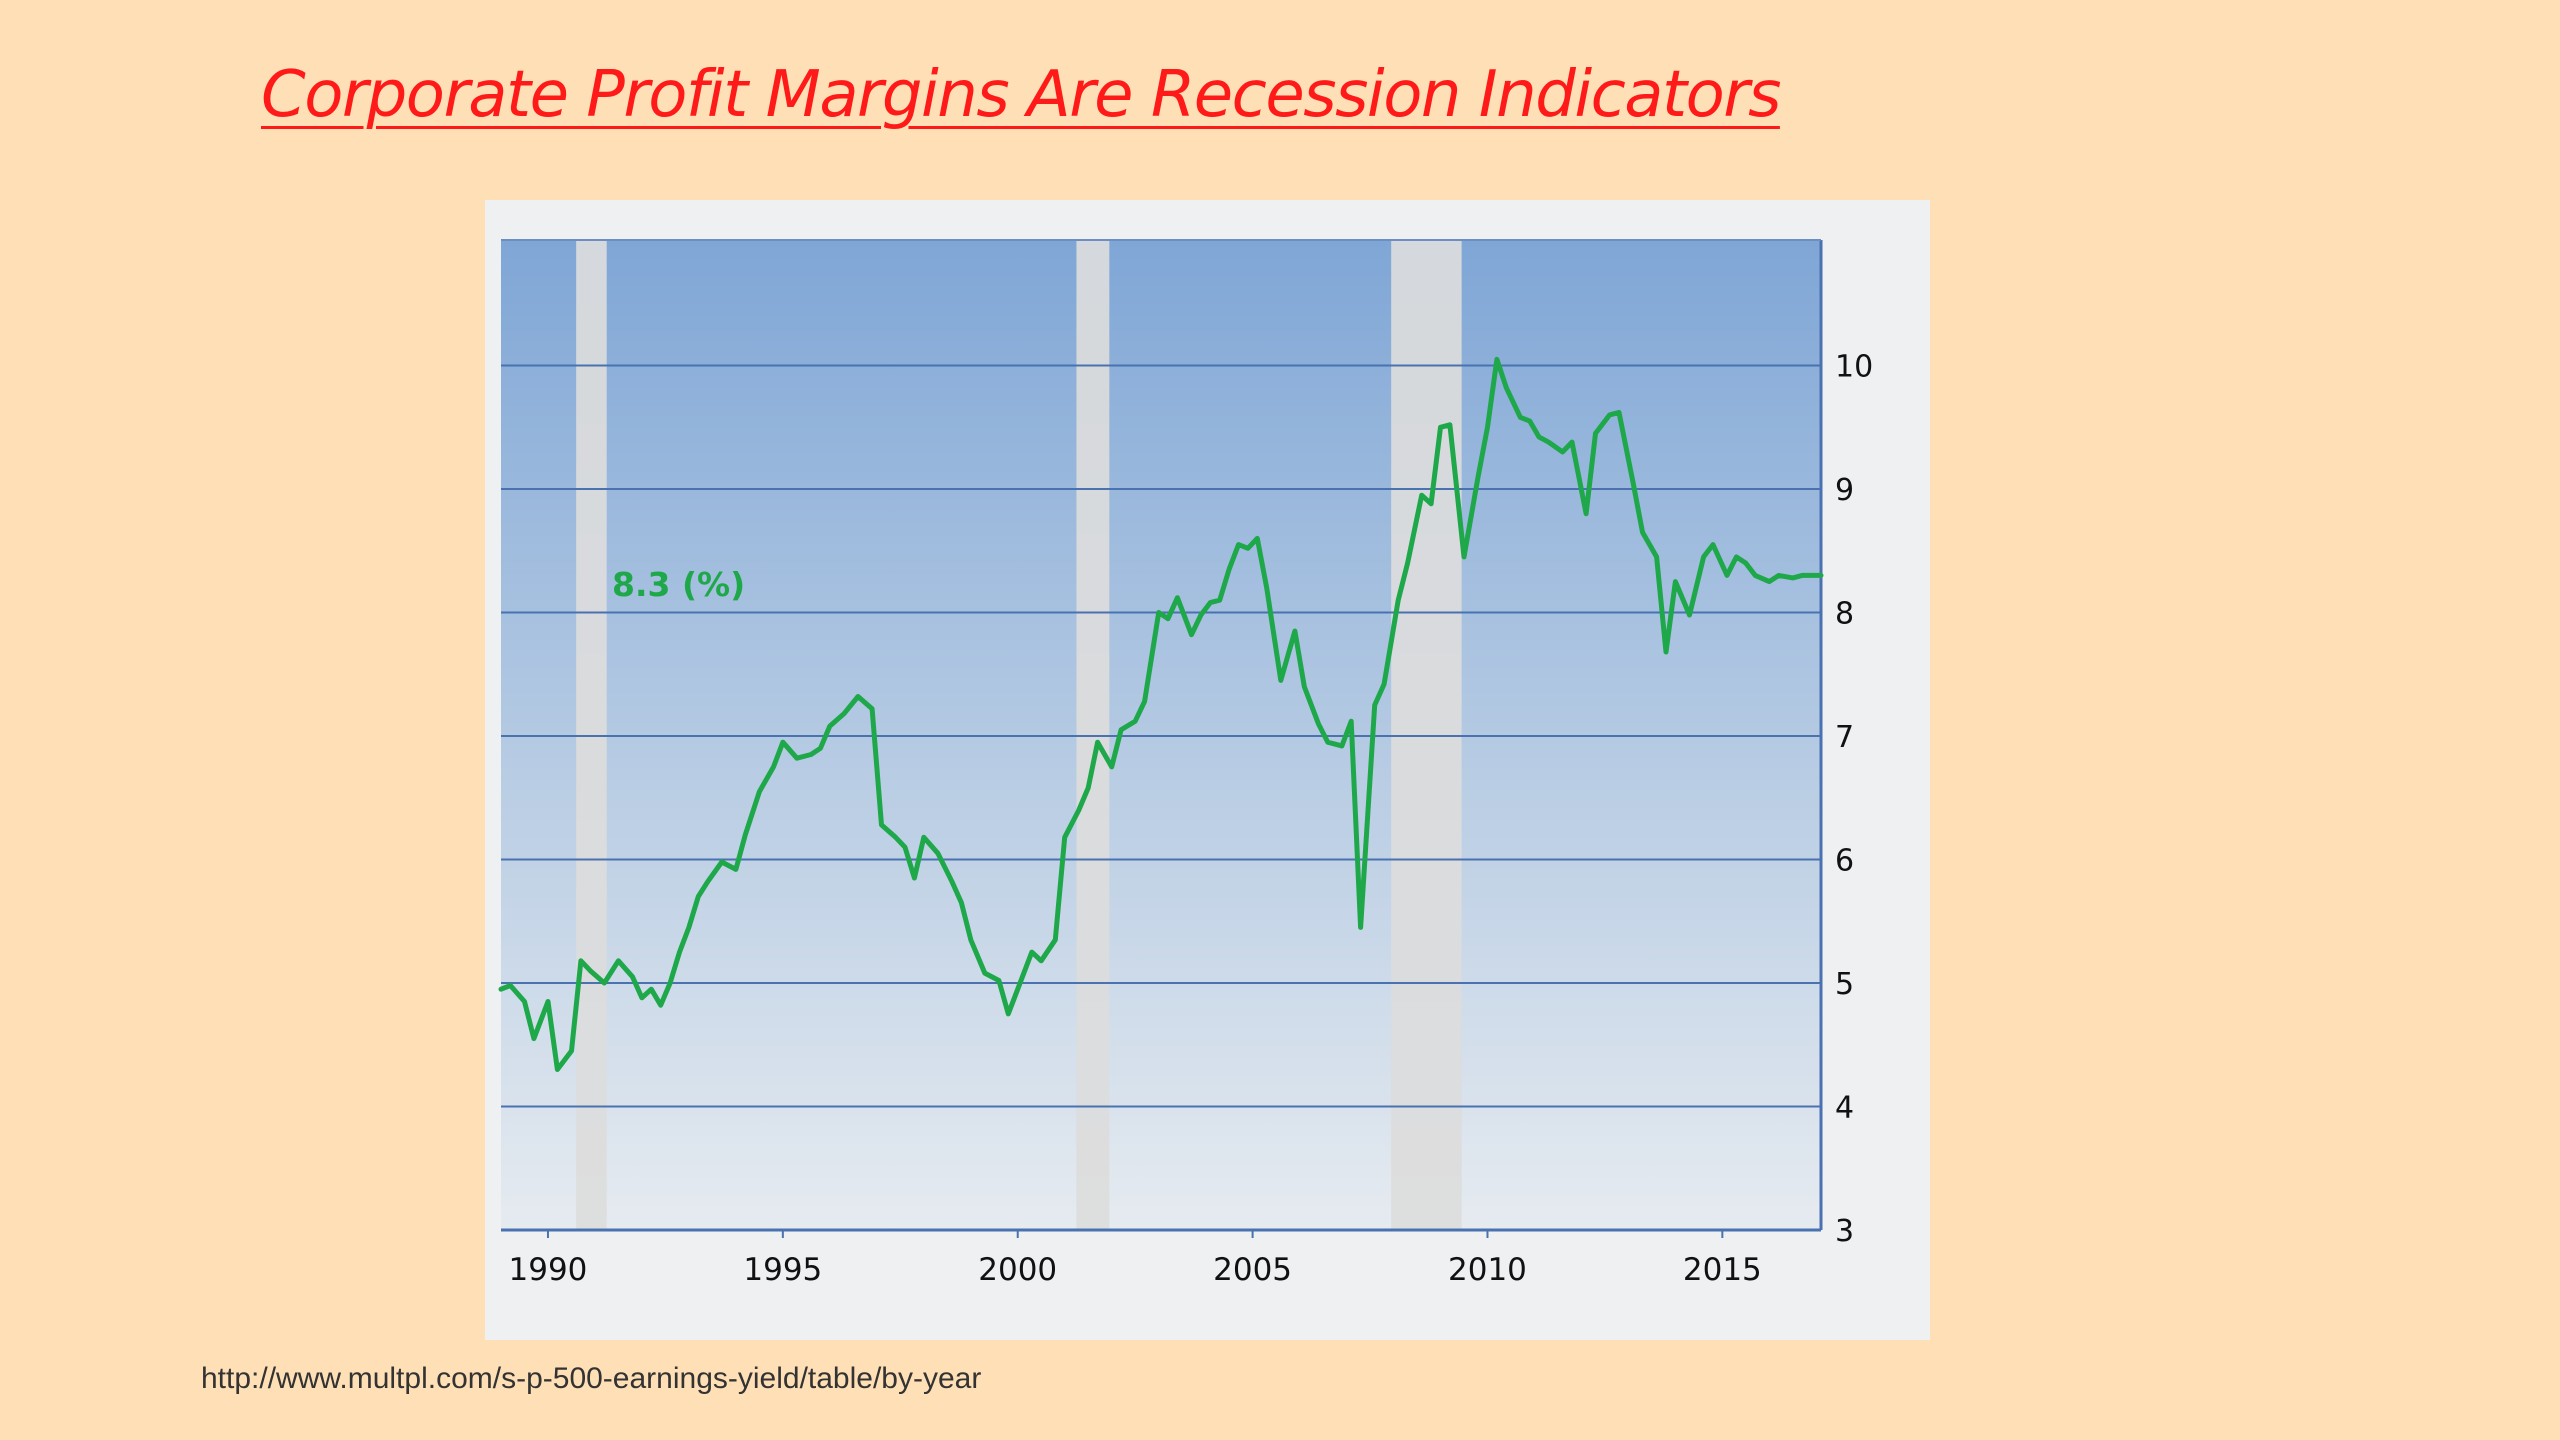 The width and height of the screenshot is (2560, 1440). Describe the element at coordinates (1135, 1259) in the screenshot. I see `x-tick-labels: 1990 1995 2000 2005 2010 2015` at that location.